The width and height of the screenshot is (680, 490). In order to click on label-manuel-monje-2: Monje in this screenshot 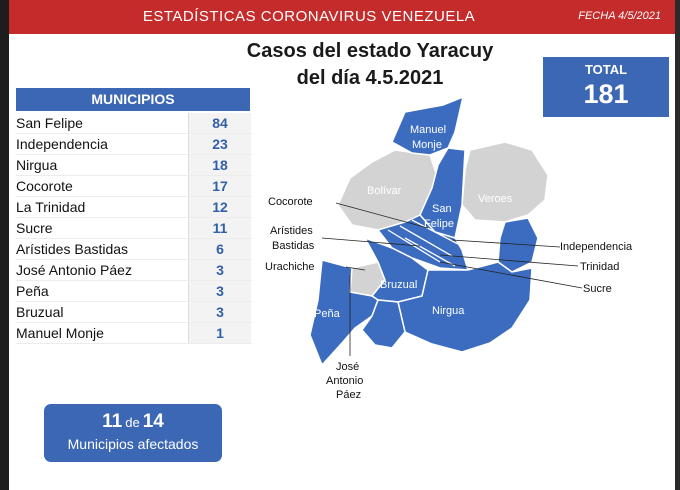, I will do `click(427, 145)`.